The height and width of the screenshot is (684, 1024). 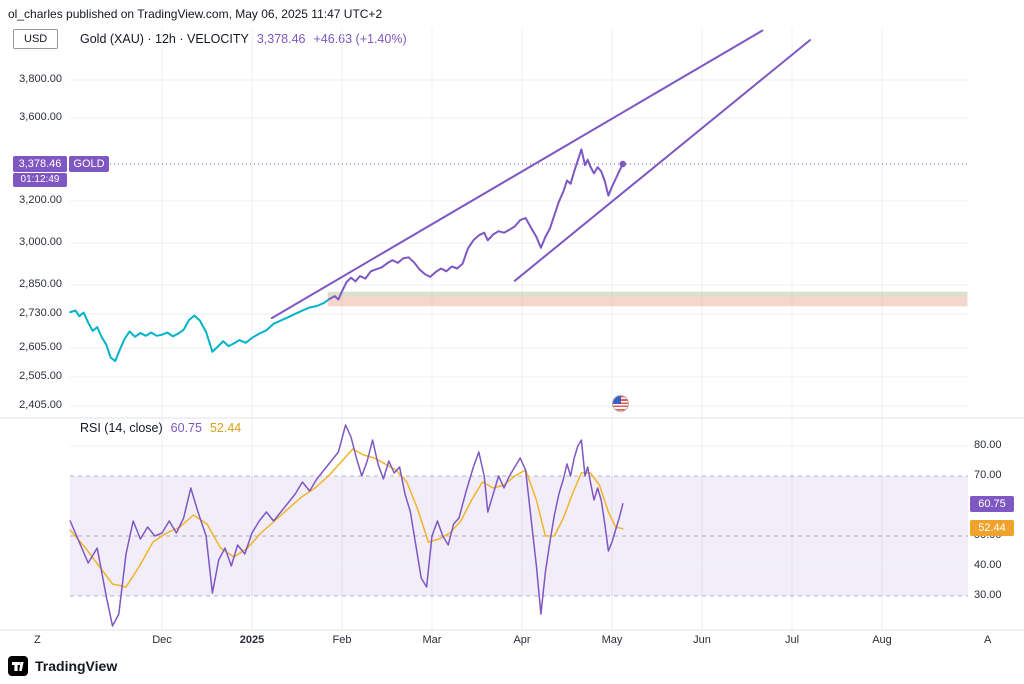 I want to click on rsi-legend: RSI (14, close) 60.75 52.44, so click(x=160, y=428).